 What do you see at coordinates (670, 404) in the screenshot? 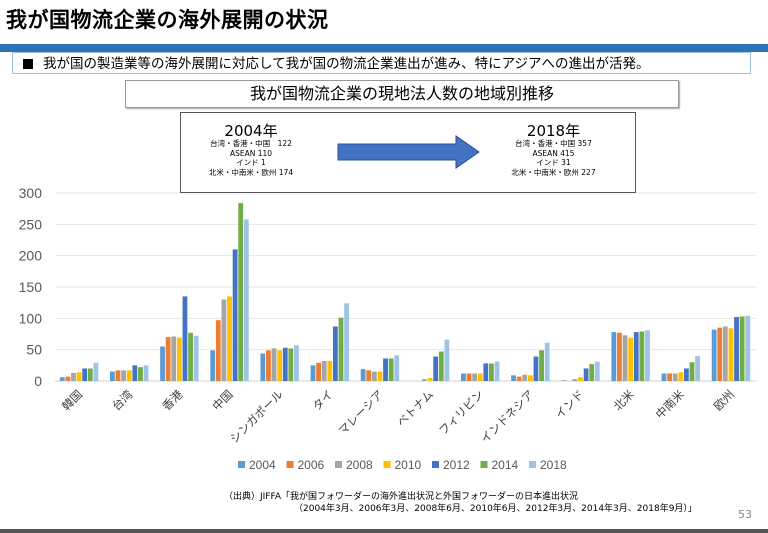
I see `x-tick-label: 中南米` at bounding box center [670, 404].